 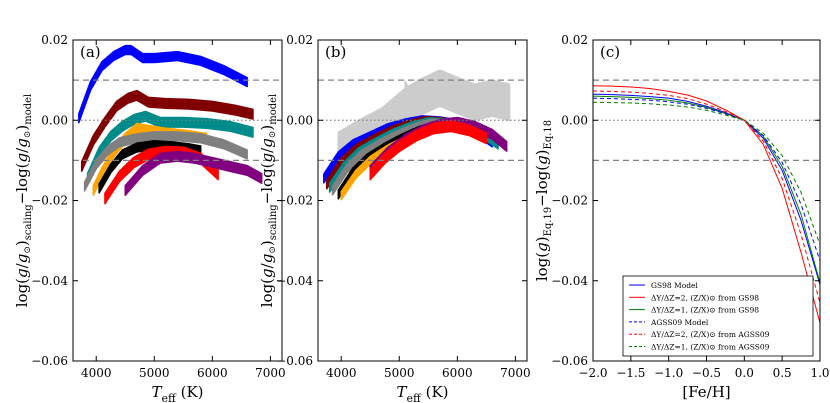 I want to click on x-tick-label: −1.0, so click(x=668, y=373).